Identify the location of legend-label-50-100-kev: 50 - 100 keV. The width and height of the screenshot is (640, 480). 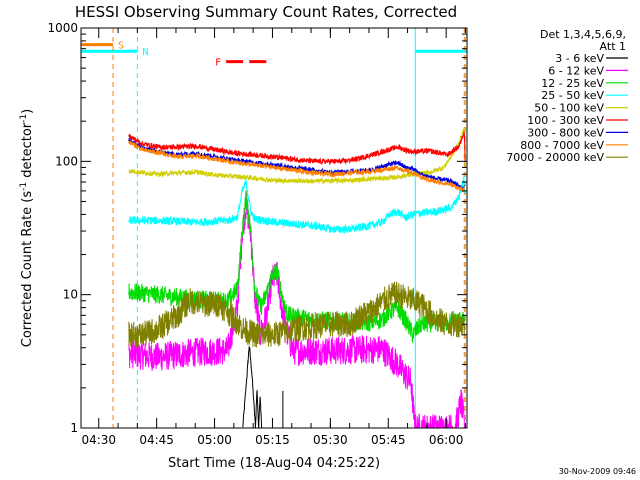
(569, 108).